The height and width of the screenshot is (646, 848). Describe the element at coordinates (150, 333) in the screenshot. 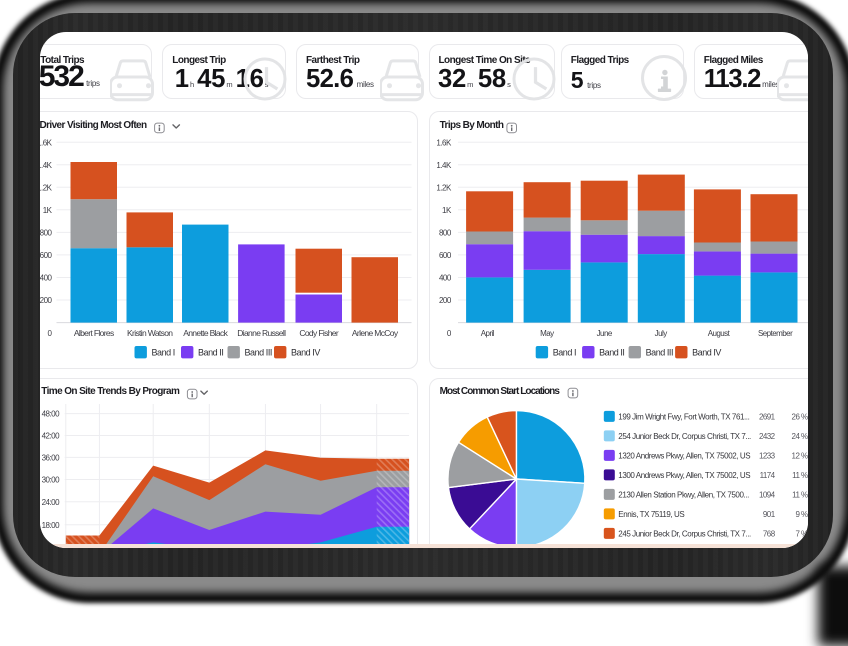

I see `svg-text: Kristin Watson` at that location.